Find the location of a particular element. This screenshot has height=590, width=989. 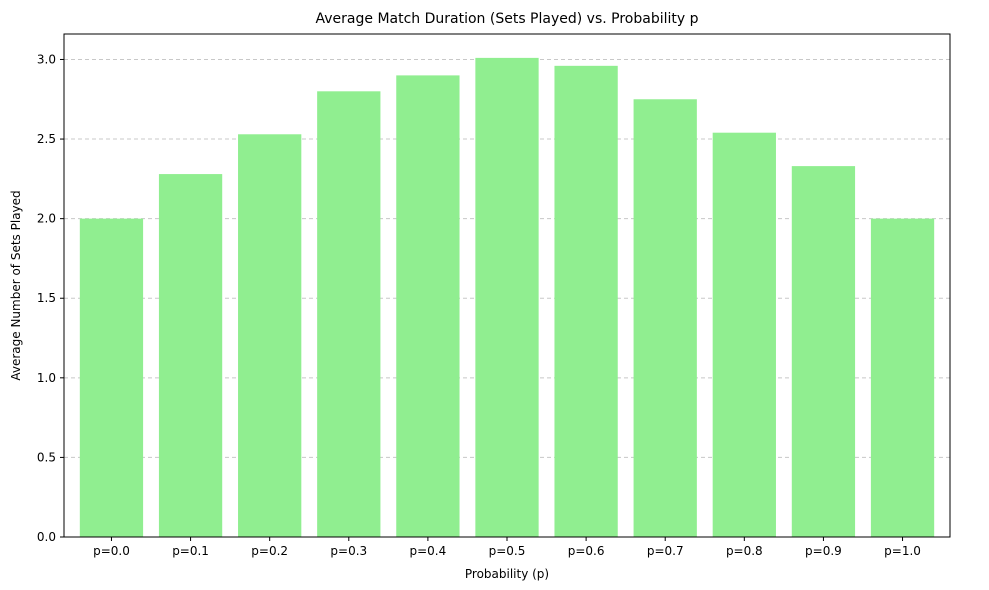

bar-p=0.1 is located at coordinates (190, 356).